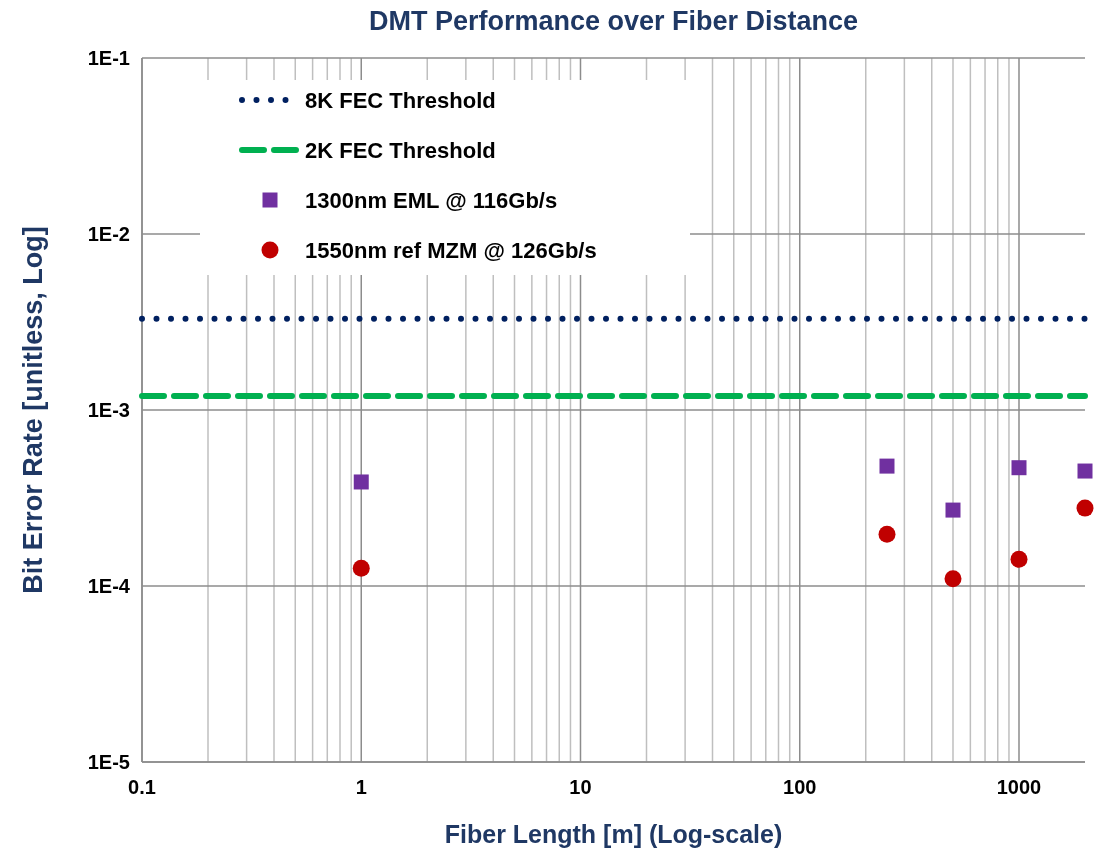  What do you see at coordinates (1019, 787) in the screenshot?
I see `x-tick-label: 1000` at bounding box center [1019, 787].